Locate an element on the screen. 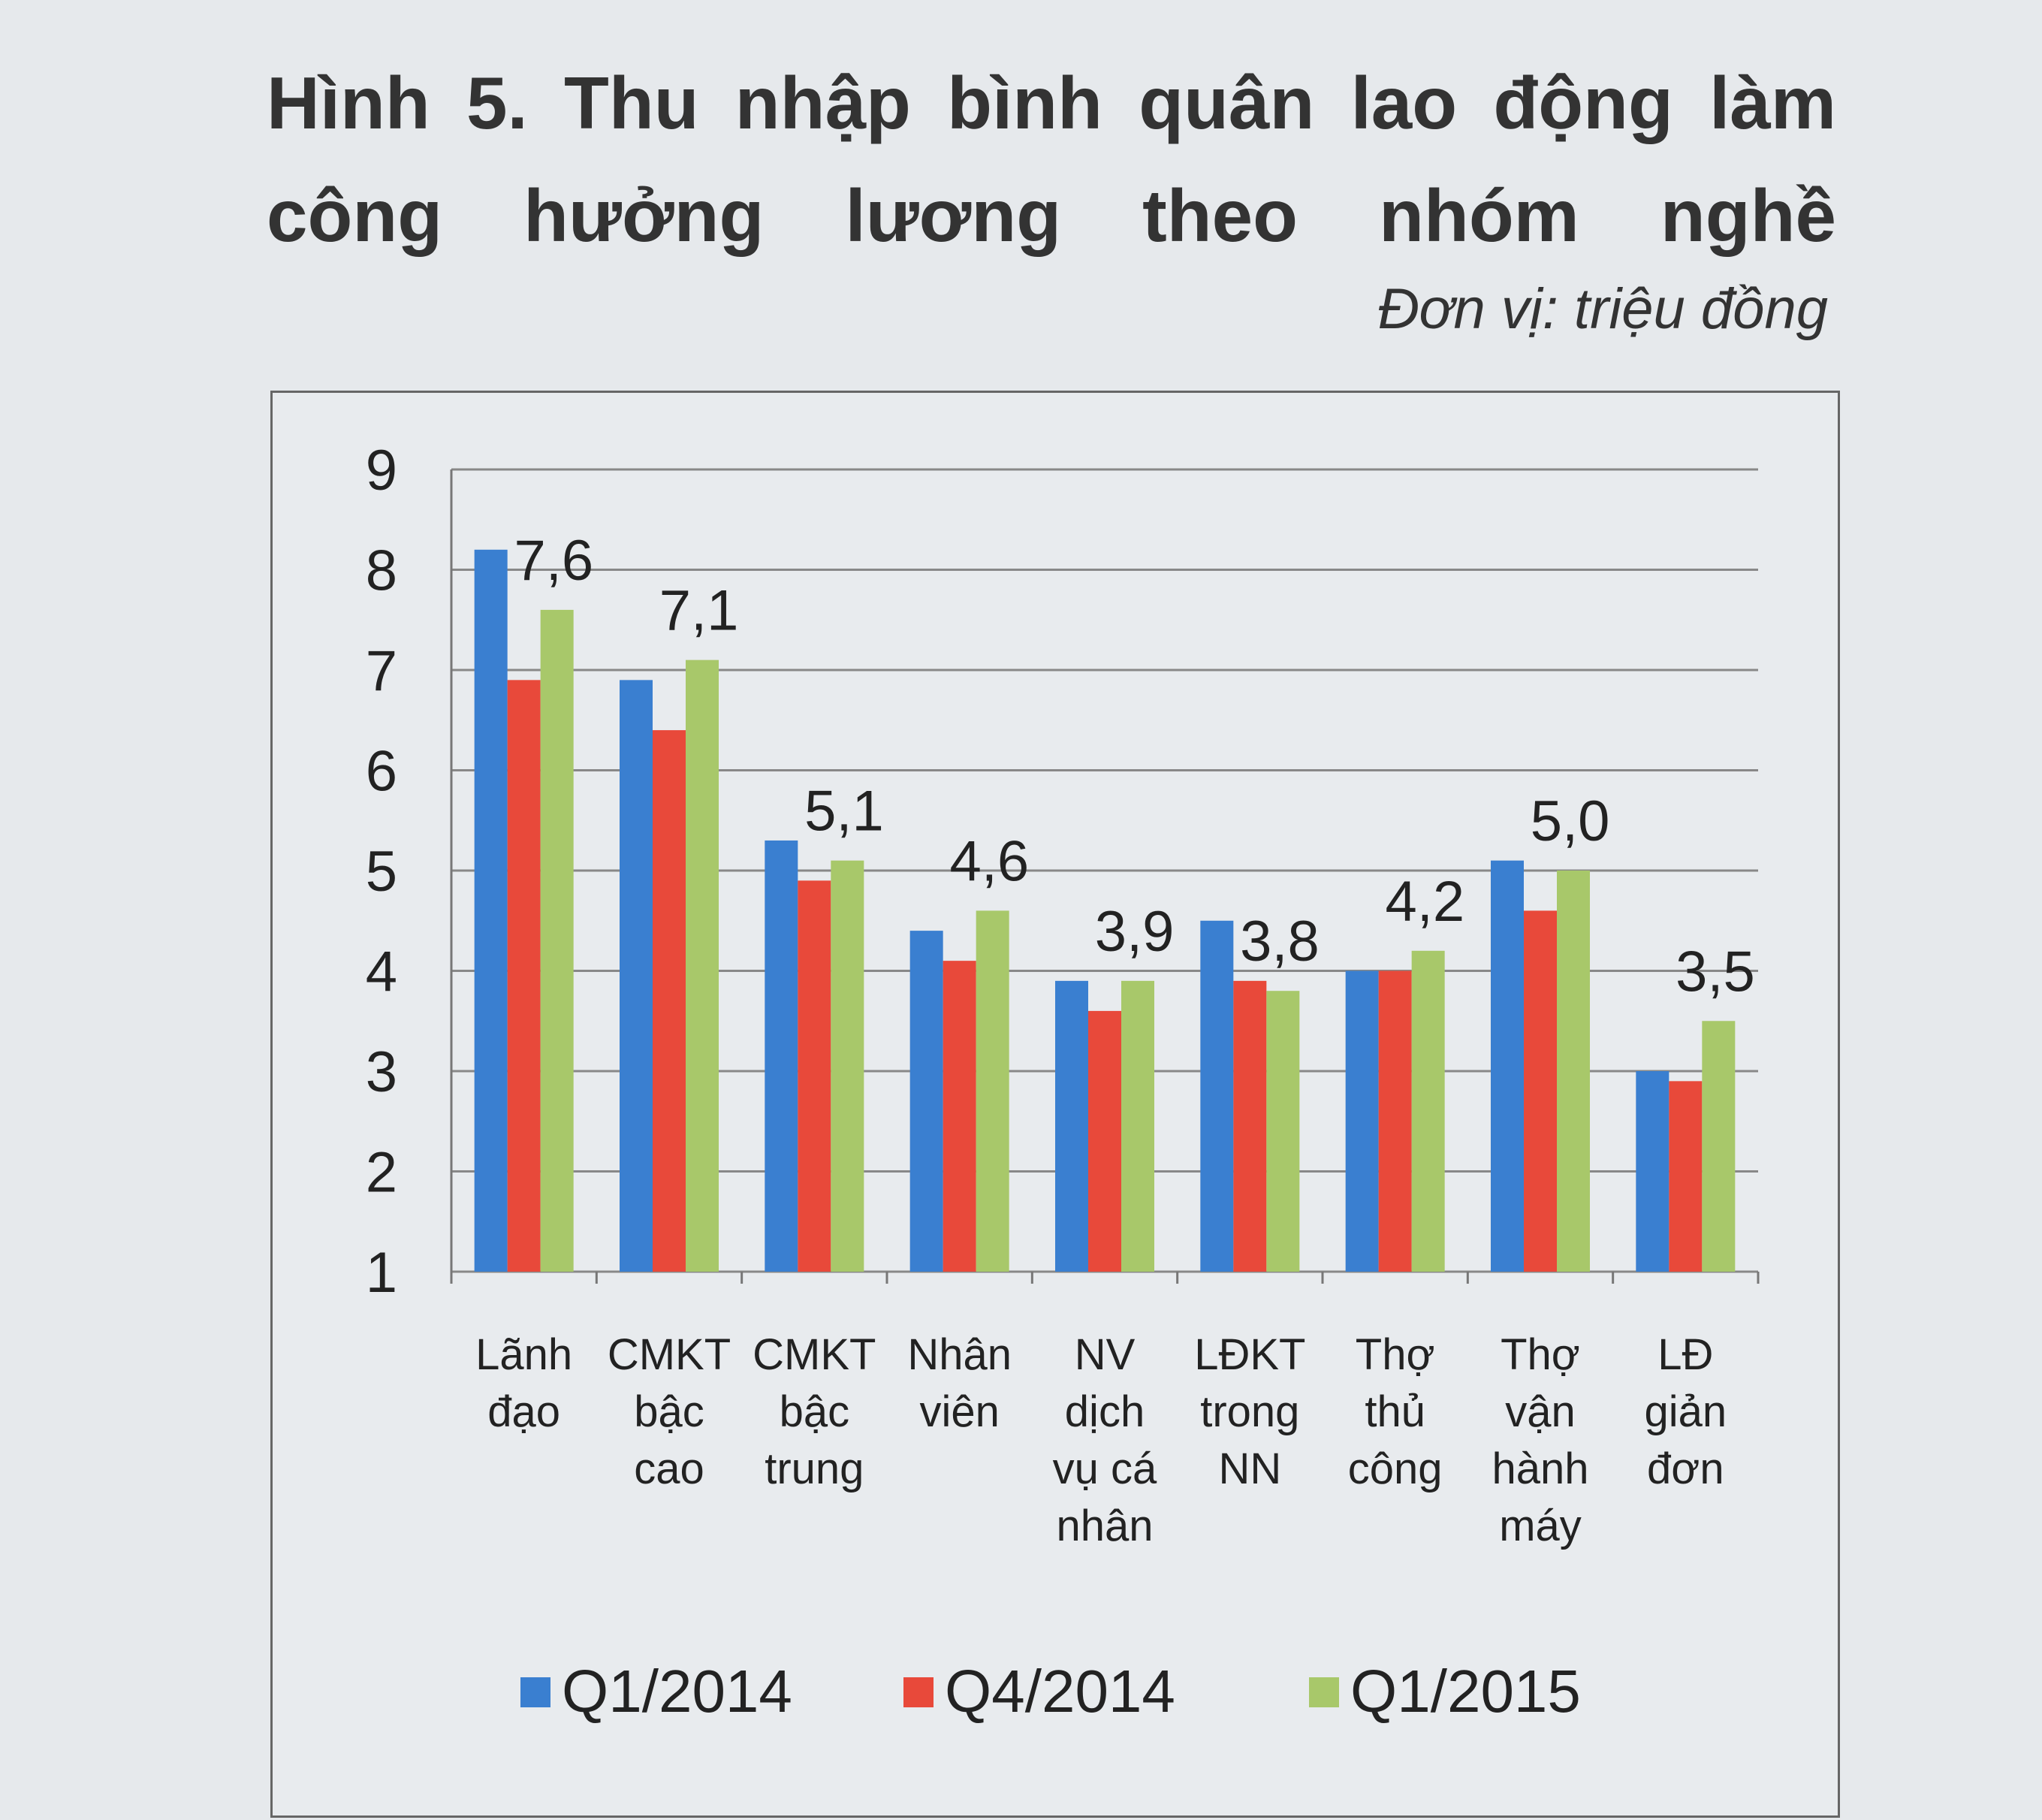  category-label: LĐ is located at coordinates (1685, 1354).